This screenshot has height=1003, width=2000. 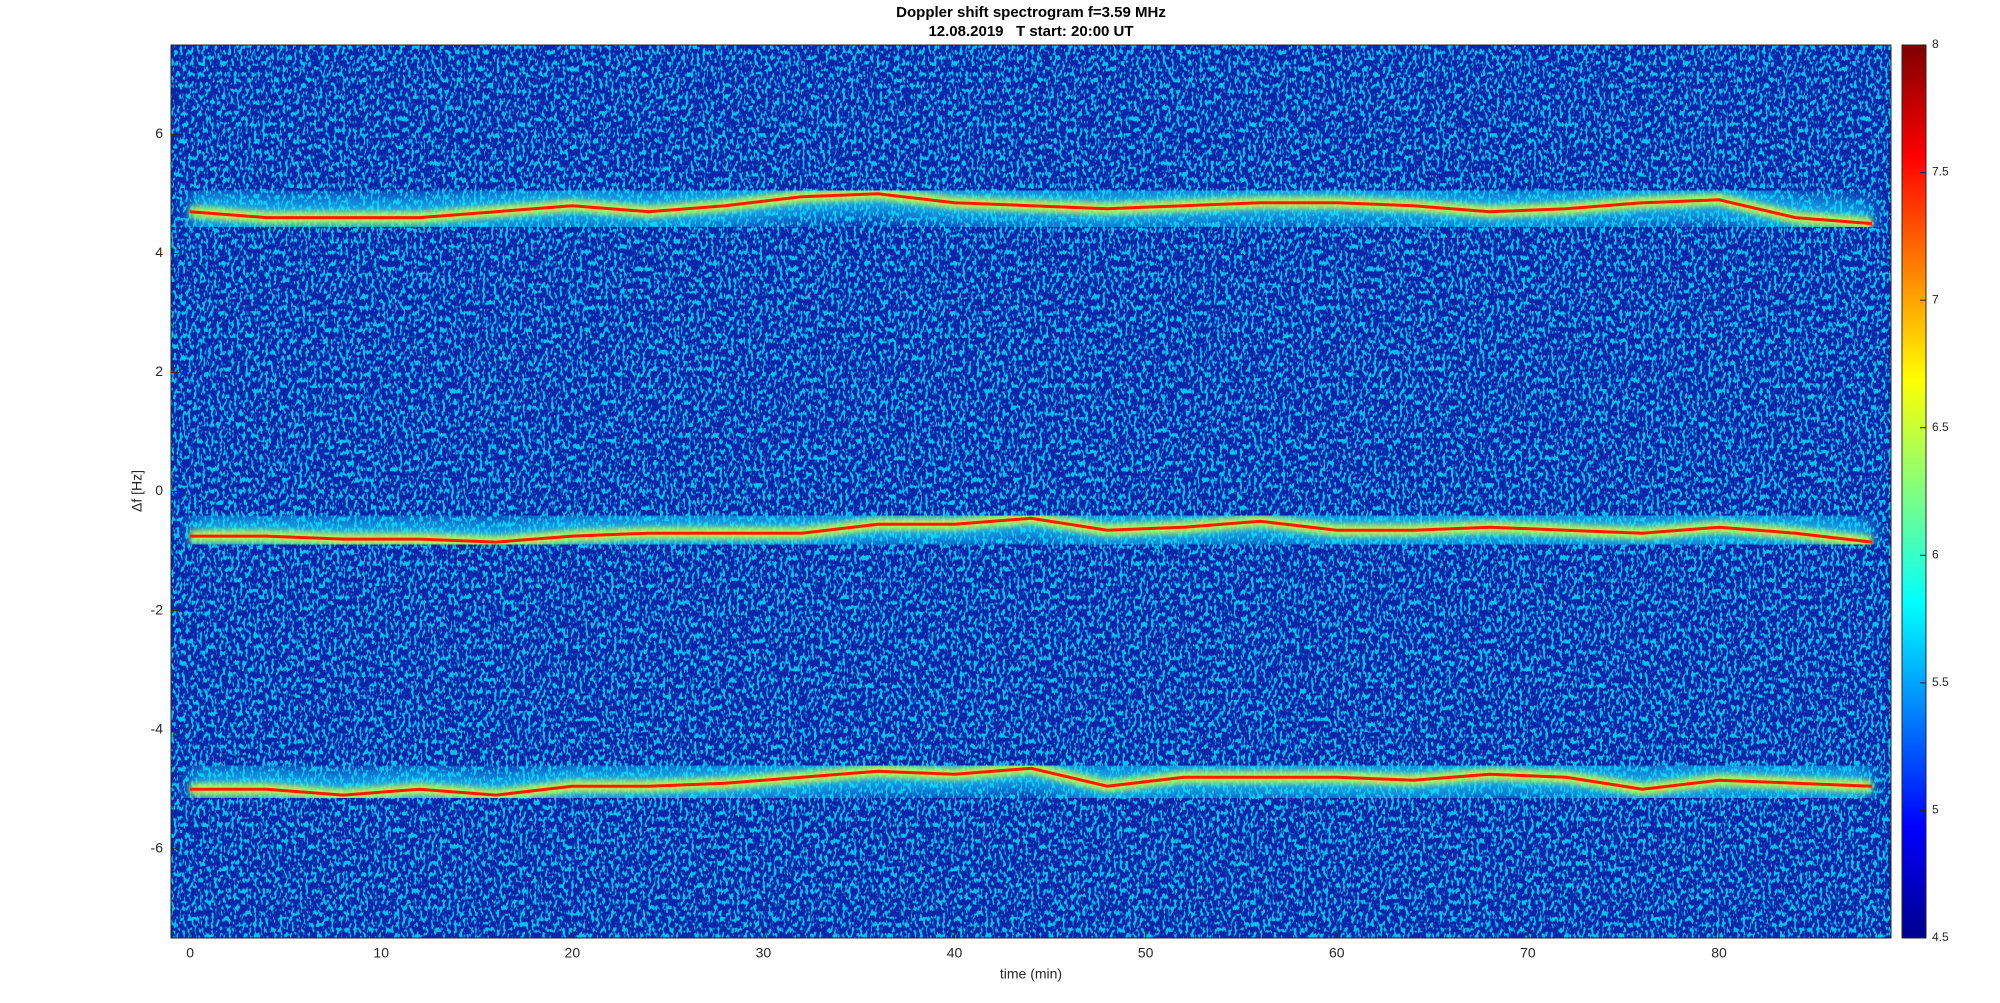 I want to click on colorbar-tick-label: 5.5, so click(x=1940, y=682).